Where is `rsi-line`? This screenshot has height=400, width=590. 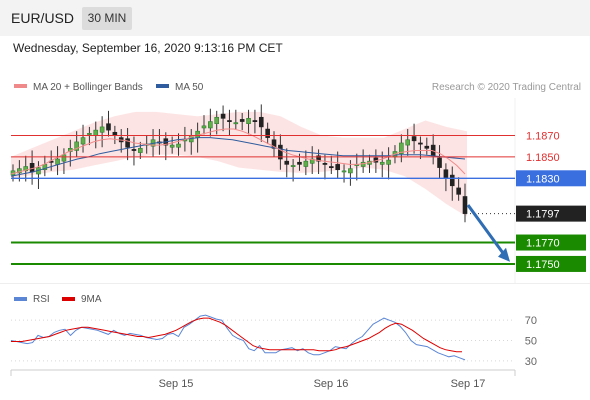
rsi-line is located at coordinates (238, 337).